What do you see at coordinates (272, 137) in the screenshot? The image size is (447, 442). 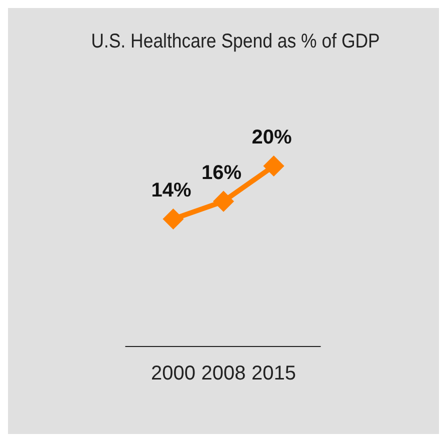 I see `data-label: 20%` at bounding box center [272, 137].